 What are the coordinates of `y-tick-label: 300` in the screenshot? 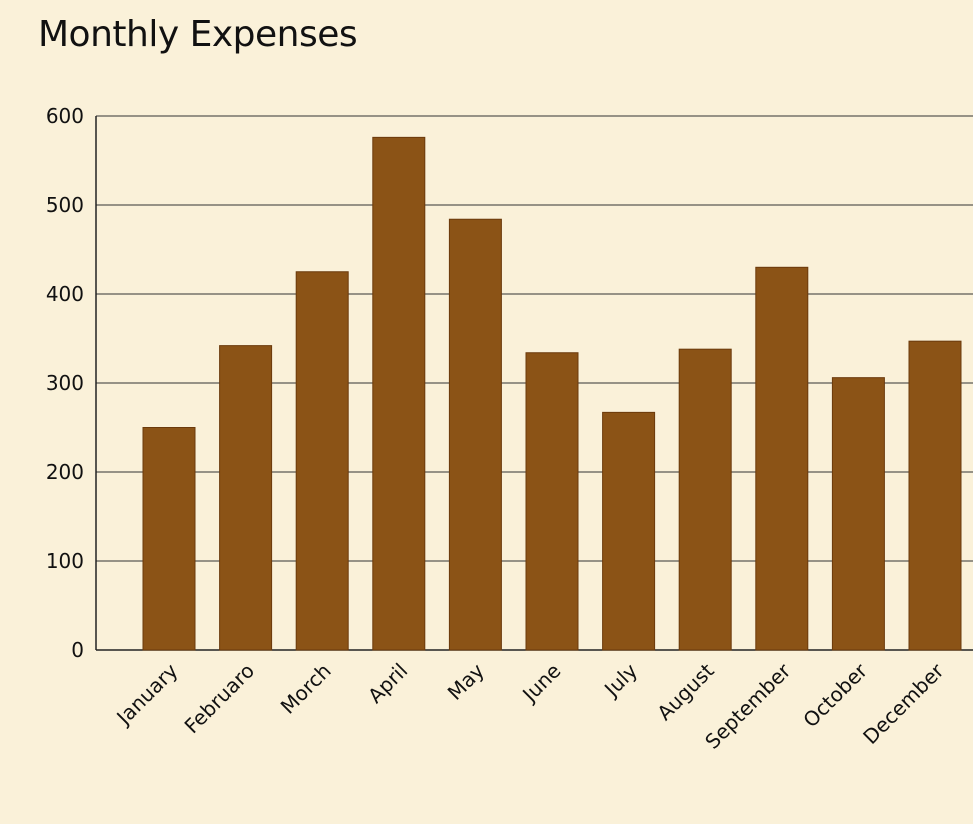 It's located at (65, 383).